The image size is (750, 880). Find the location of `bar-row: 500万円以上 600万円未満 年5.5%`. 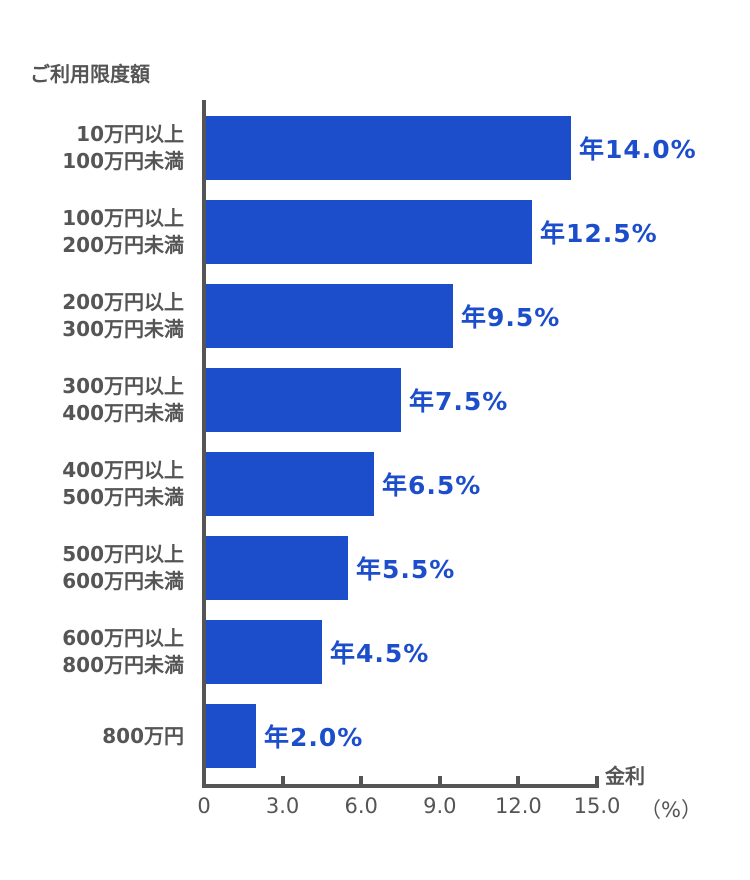

bar-row: 500万円以上 600万円未満 年5.5% is located at coordinates (375, 568).